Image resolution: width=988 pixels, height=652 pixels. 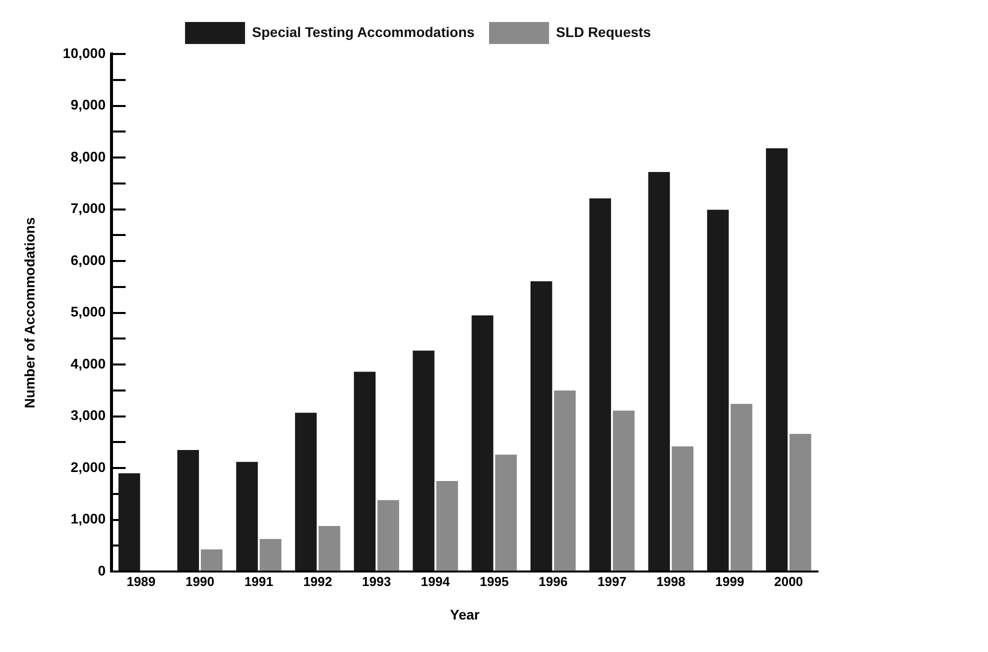 What do you see at coordinates (84, 52) in the screenshot?
I see `y-tick-label: 10,000` at bounding box center [84, 52].